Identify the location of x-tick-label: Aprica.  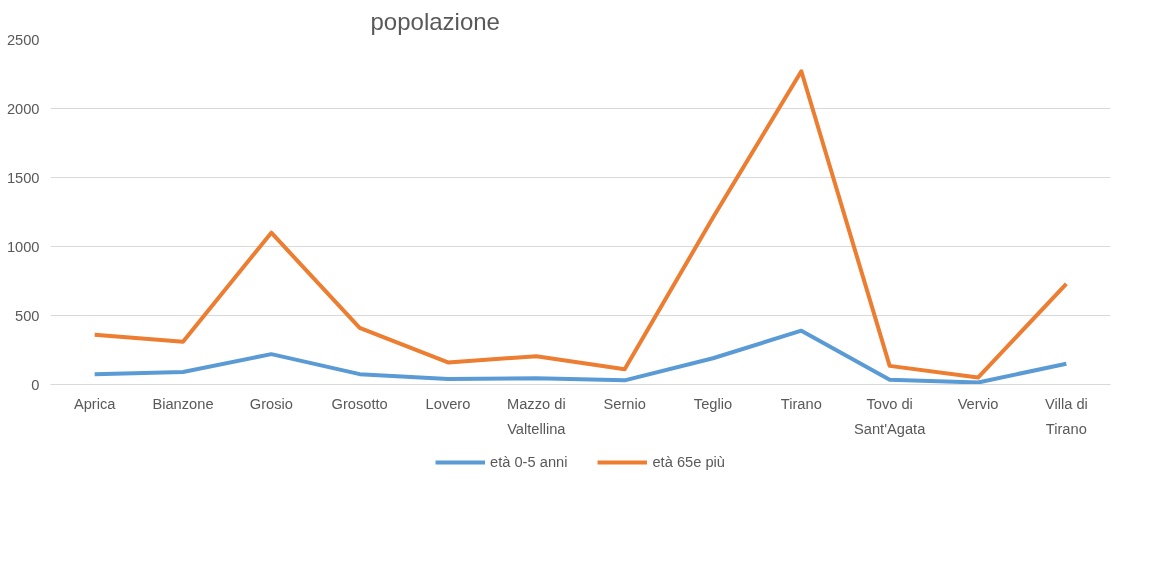
(95, 403).